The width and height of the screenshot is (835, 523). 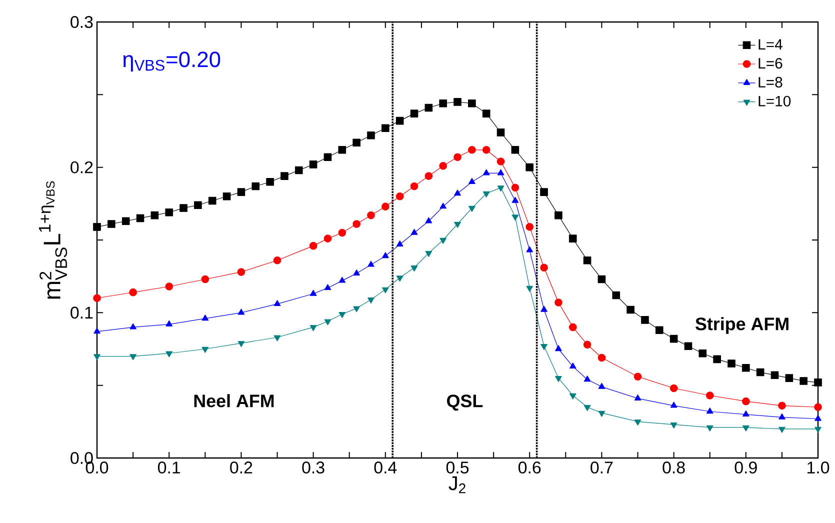 What do you see at coordinates (774, 101) in the screenshot?
I see `legend-label: L=10` at bounding box center [774, 101].